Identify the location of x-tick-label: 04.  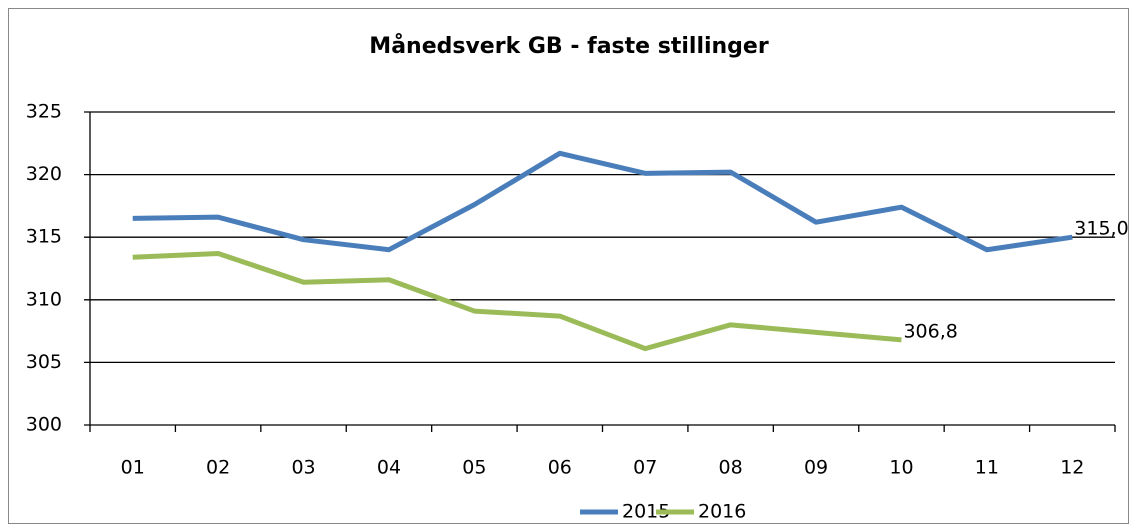
(389, 468).